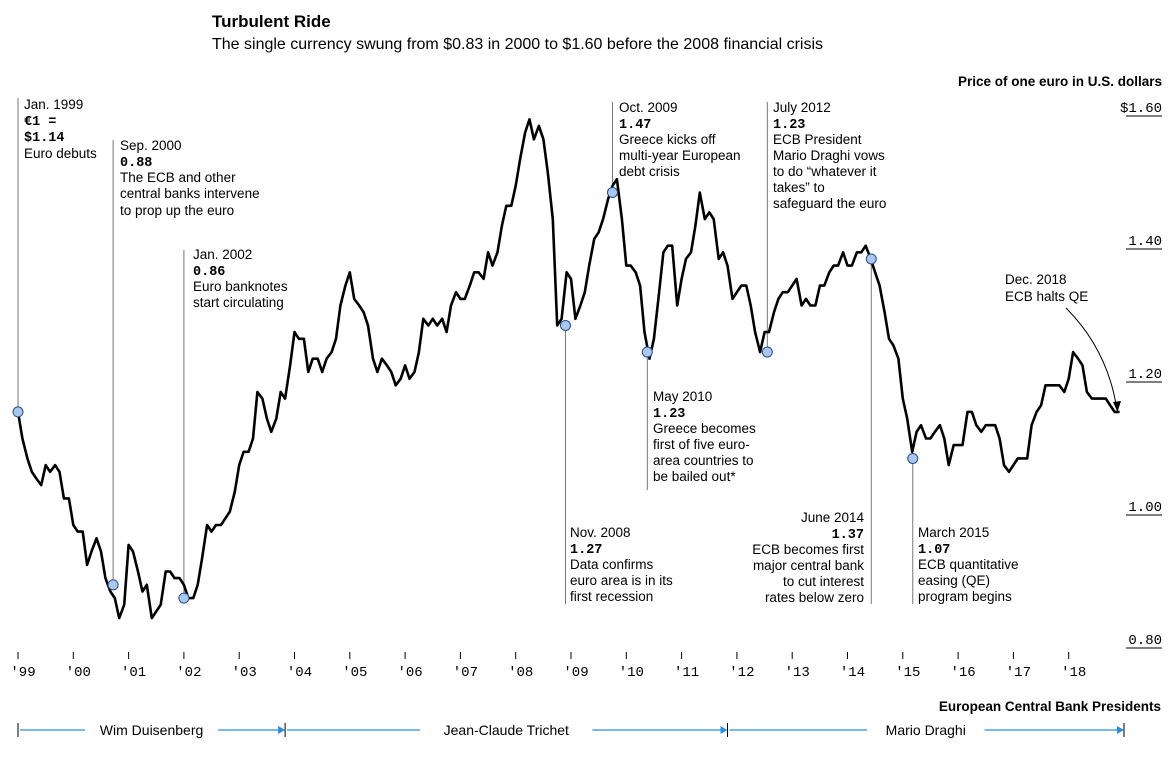 The width and height of the screenshot is (1170, 765). Describe the element at coordinates (797, 673) in the screenshot. I see `x-tick-label: '13` at that location.